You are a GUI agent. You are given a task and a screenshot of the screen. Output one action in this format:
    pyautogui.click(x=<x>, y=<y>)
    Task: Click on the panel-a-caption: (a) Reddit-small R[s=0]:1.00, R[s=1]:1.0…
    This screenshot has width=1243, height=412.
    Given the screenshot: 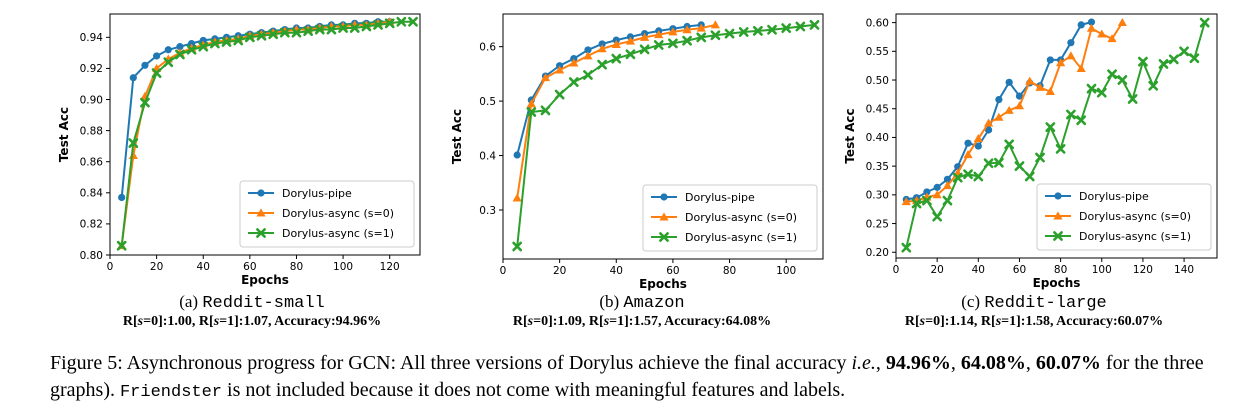 What is the action you would take?
    pyautogui.click(x=252, y=311)
    